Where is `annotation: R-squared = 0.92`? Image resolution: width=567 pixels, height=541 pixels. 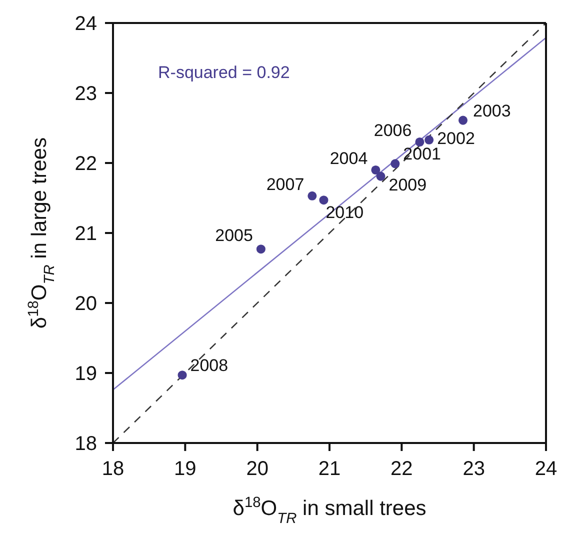 annotation: R-squared = 0.92 is located at coordinates (224, 72).